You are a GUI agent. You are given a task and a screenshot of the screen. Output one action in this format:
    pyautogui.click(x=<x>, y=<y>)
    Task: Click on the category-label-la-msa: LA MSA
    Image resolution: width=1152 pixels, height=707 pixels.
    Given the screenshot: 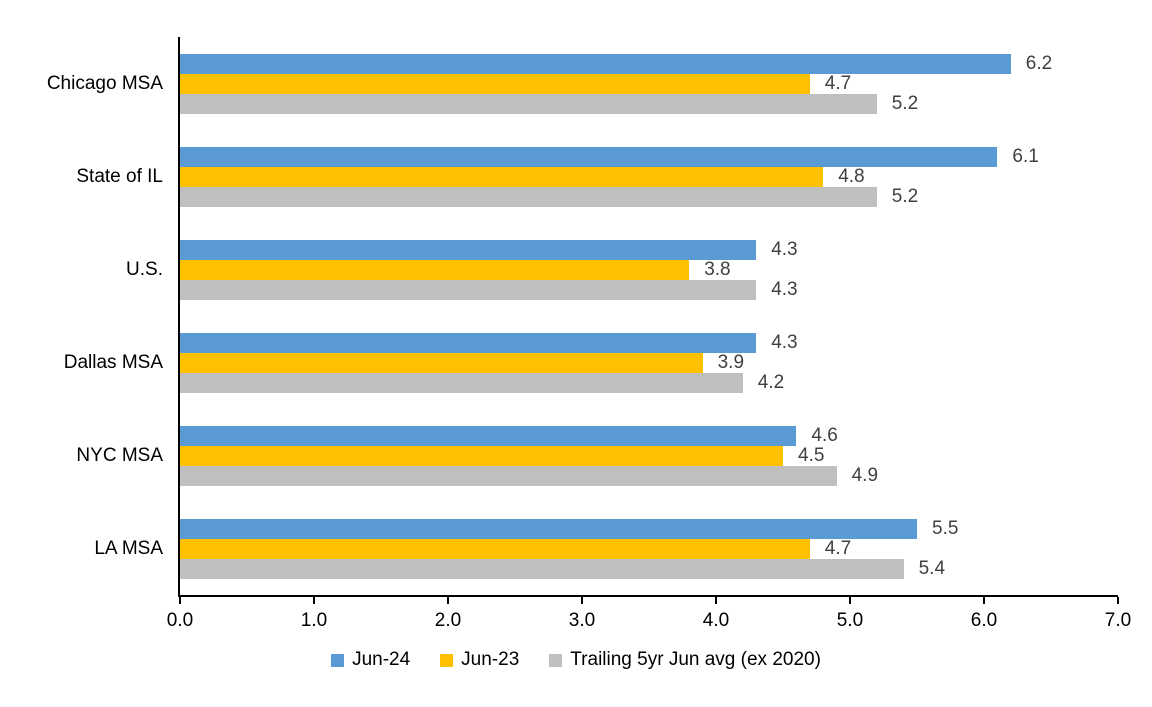 What is the action you would take?
    pyautogui.click(x=128, y=548)
    